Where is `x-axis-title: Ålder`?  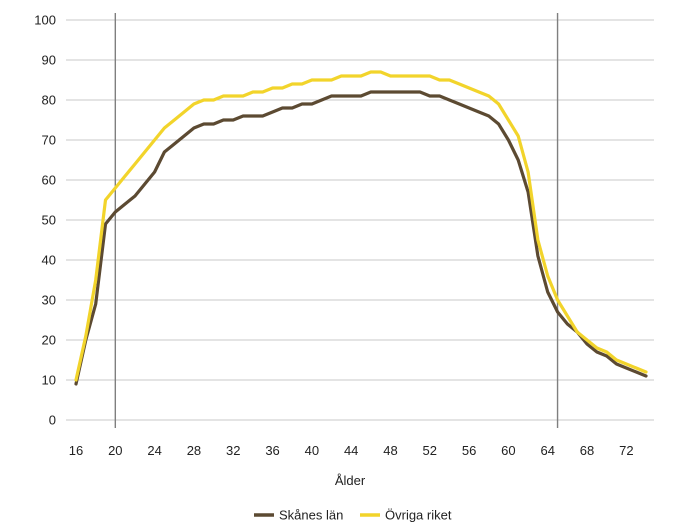
x-axis-title: Ålder is located at coordinates (350, 480).